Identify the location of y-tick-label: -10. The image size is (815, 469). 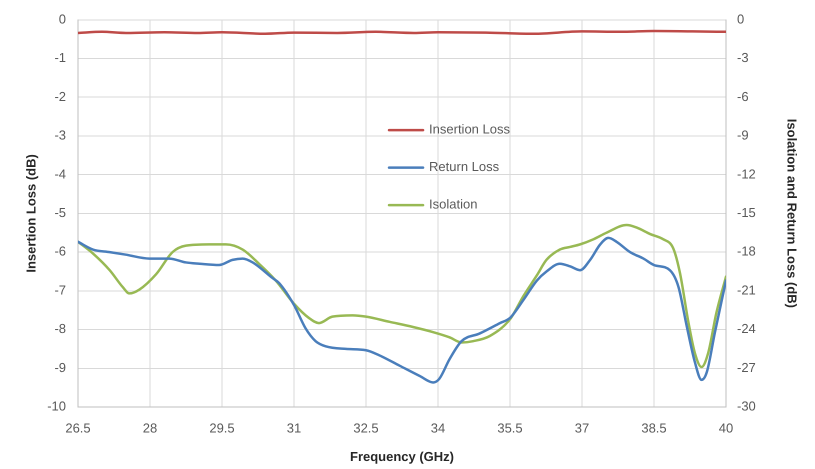
(56, 406).